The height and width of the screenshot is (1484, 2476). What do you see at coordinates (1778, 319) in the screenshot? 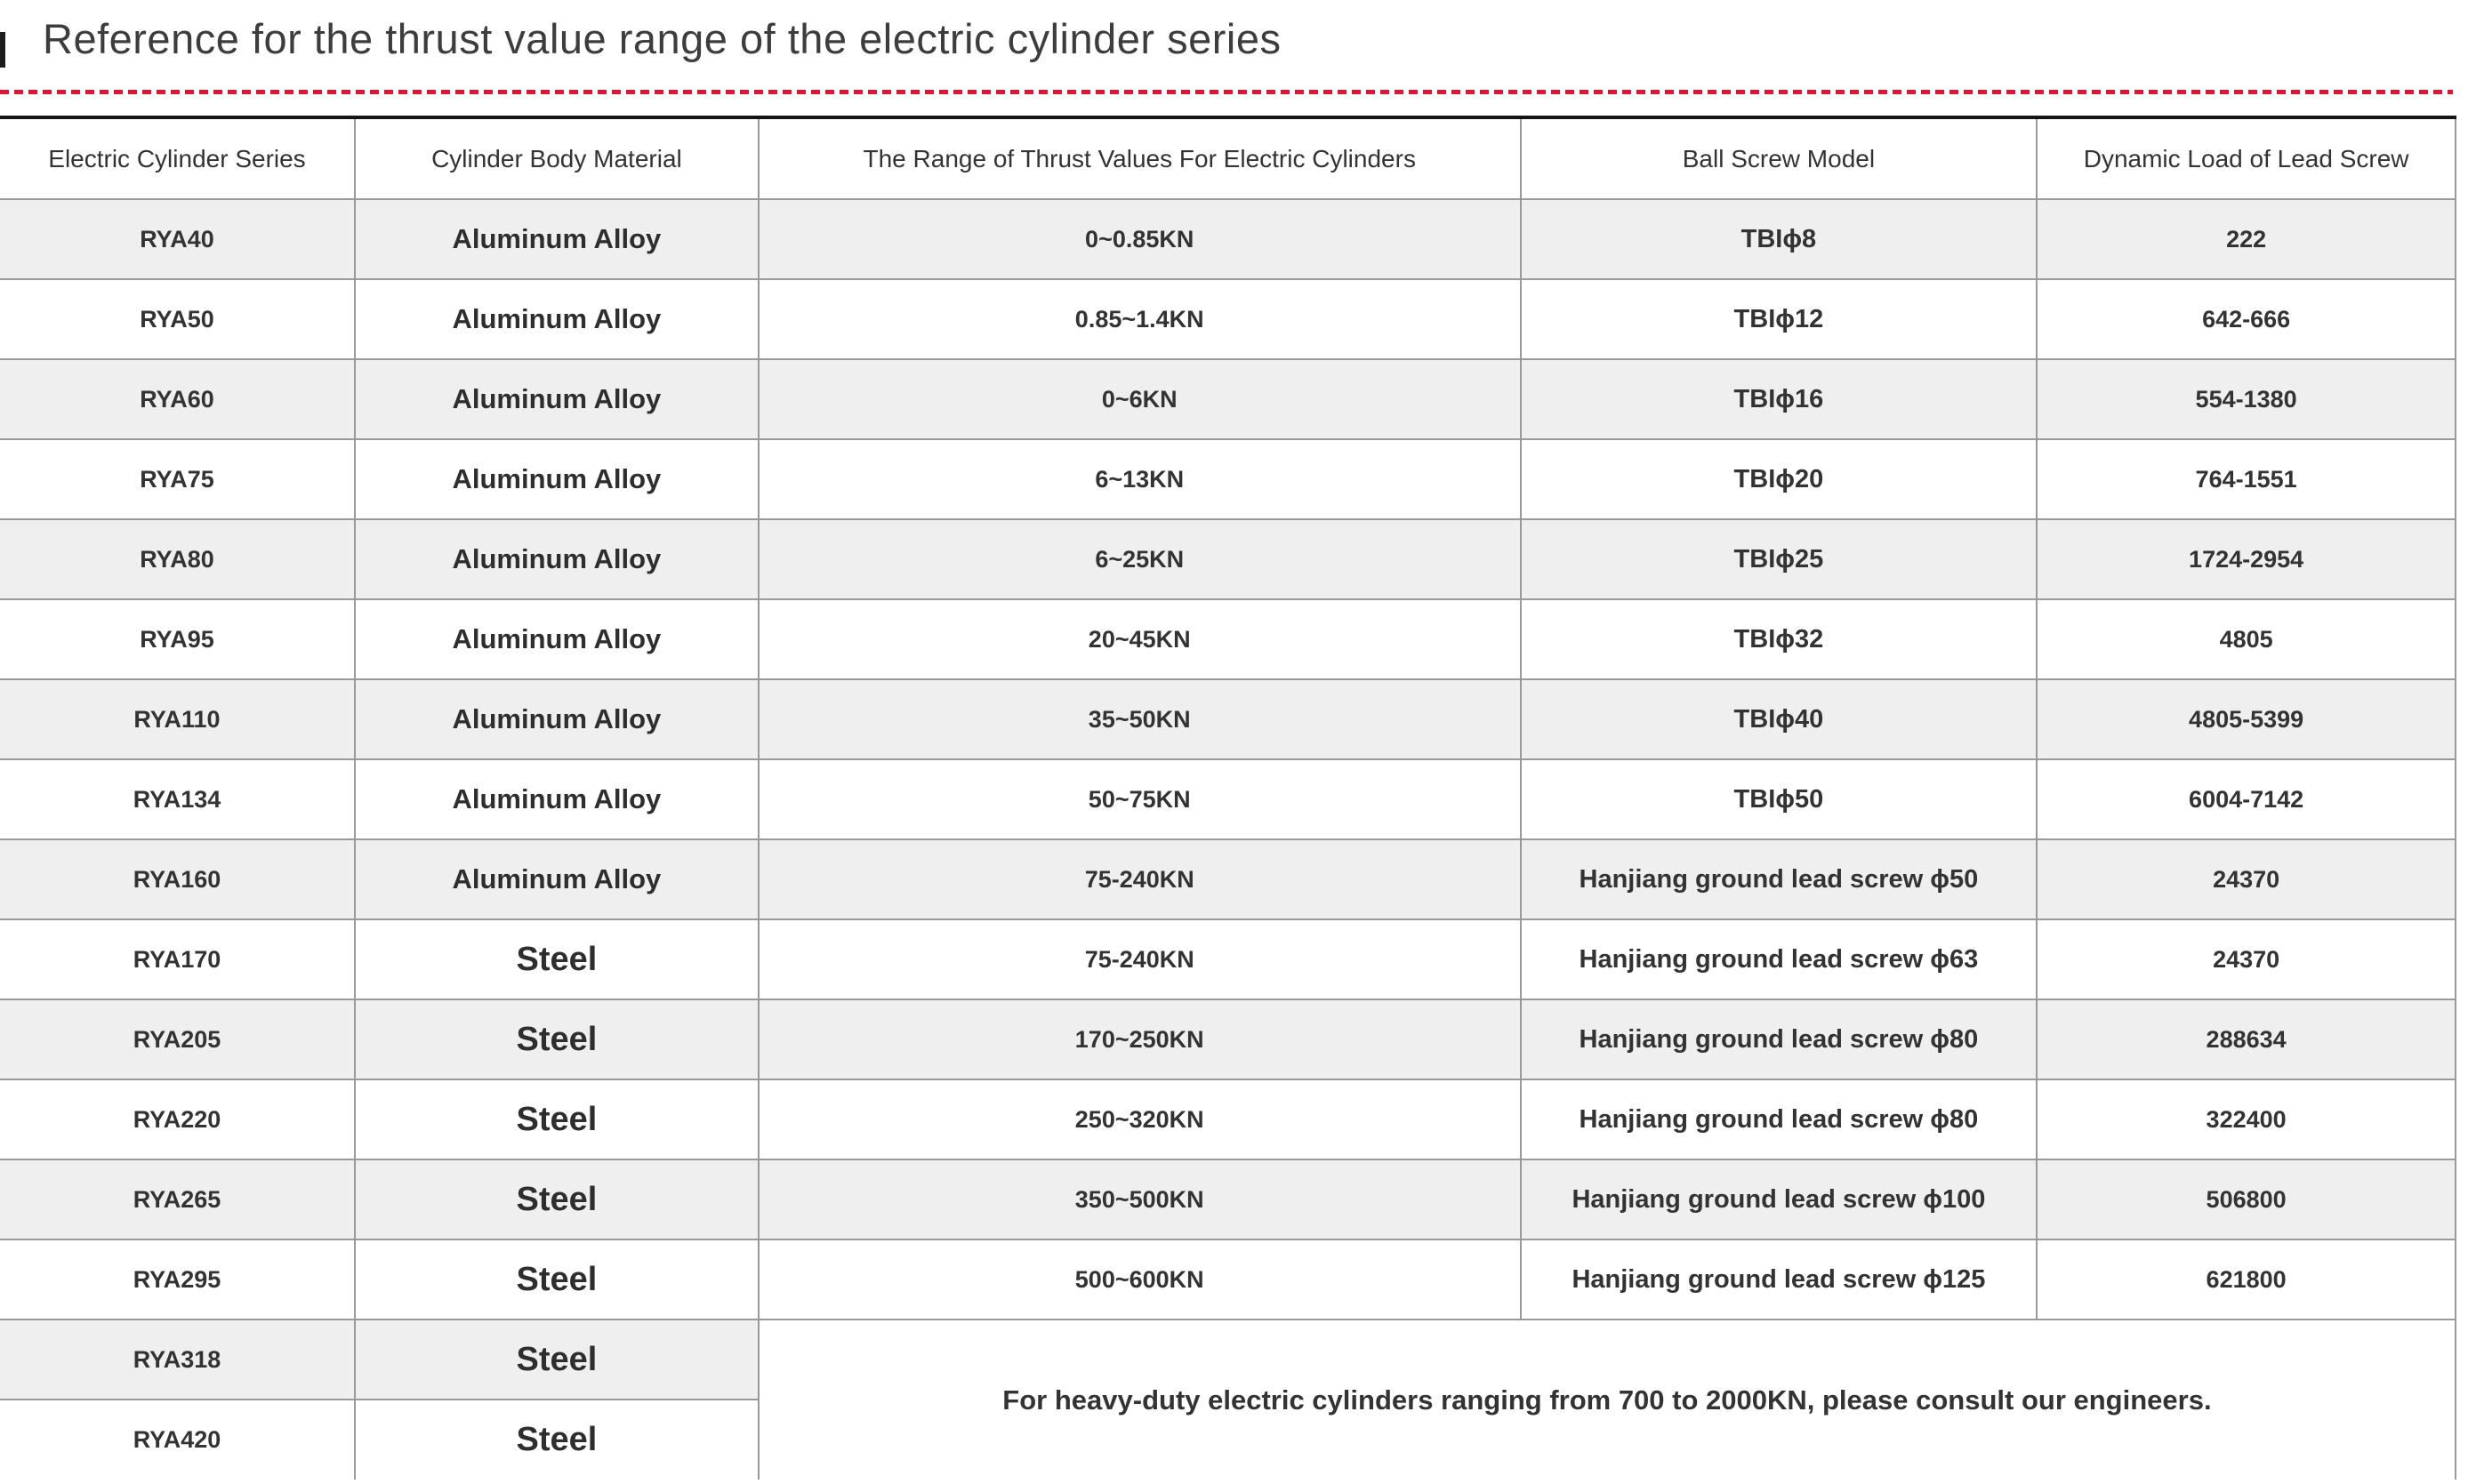
I see `screw-model-cell: TBIϕ12` at bounding box center [1778, 319].